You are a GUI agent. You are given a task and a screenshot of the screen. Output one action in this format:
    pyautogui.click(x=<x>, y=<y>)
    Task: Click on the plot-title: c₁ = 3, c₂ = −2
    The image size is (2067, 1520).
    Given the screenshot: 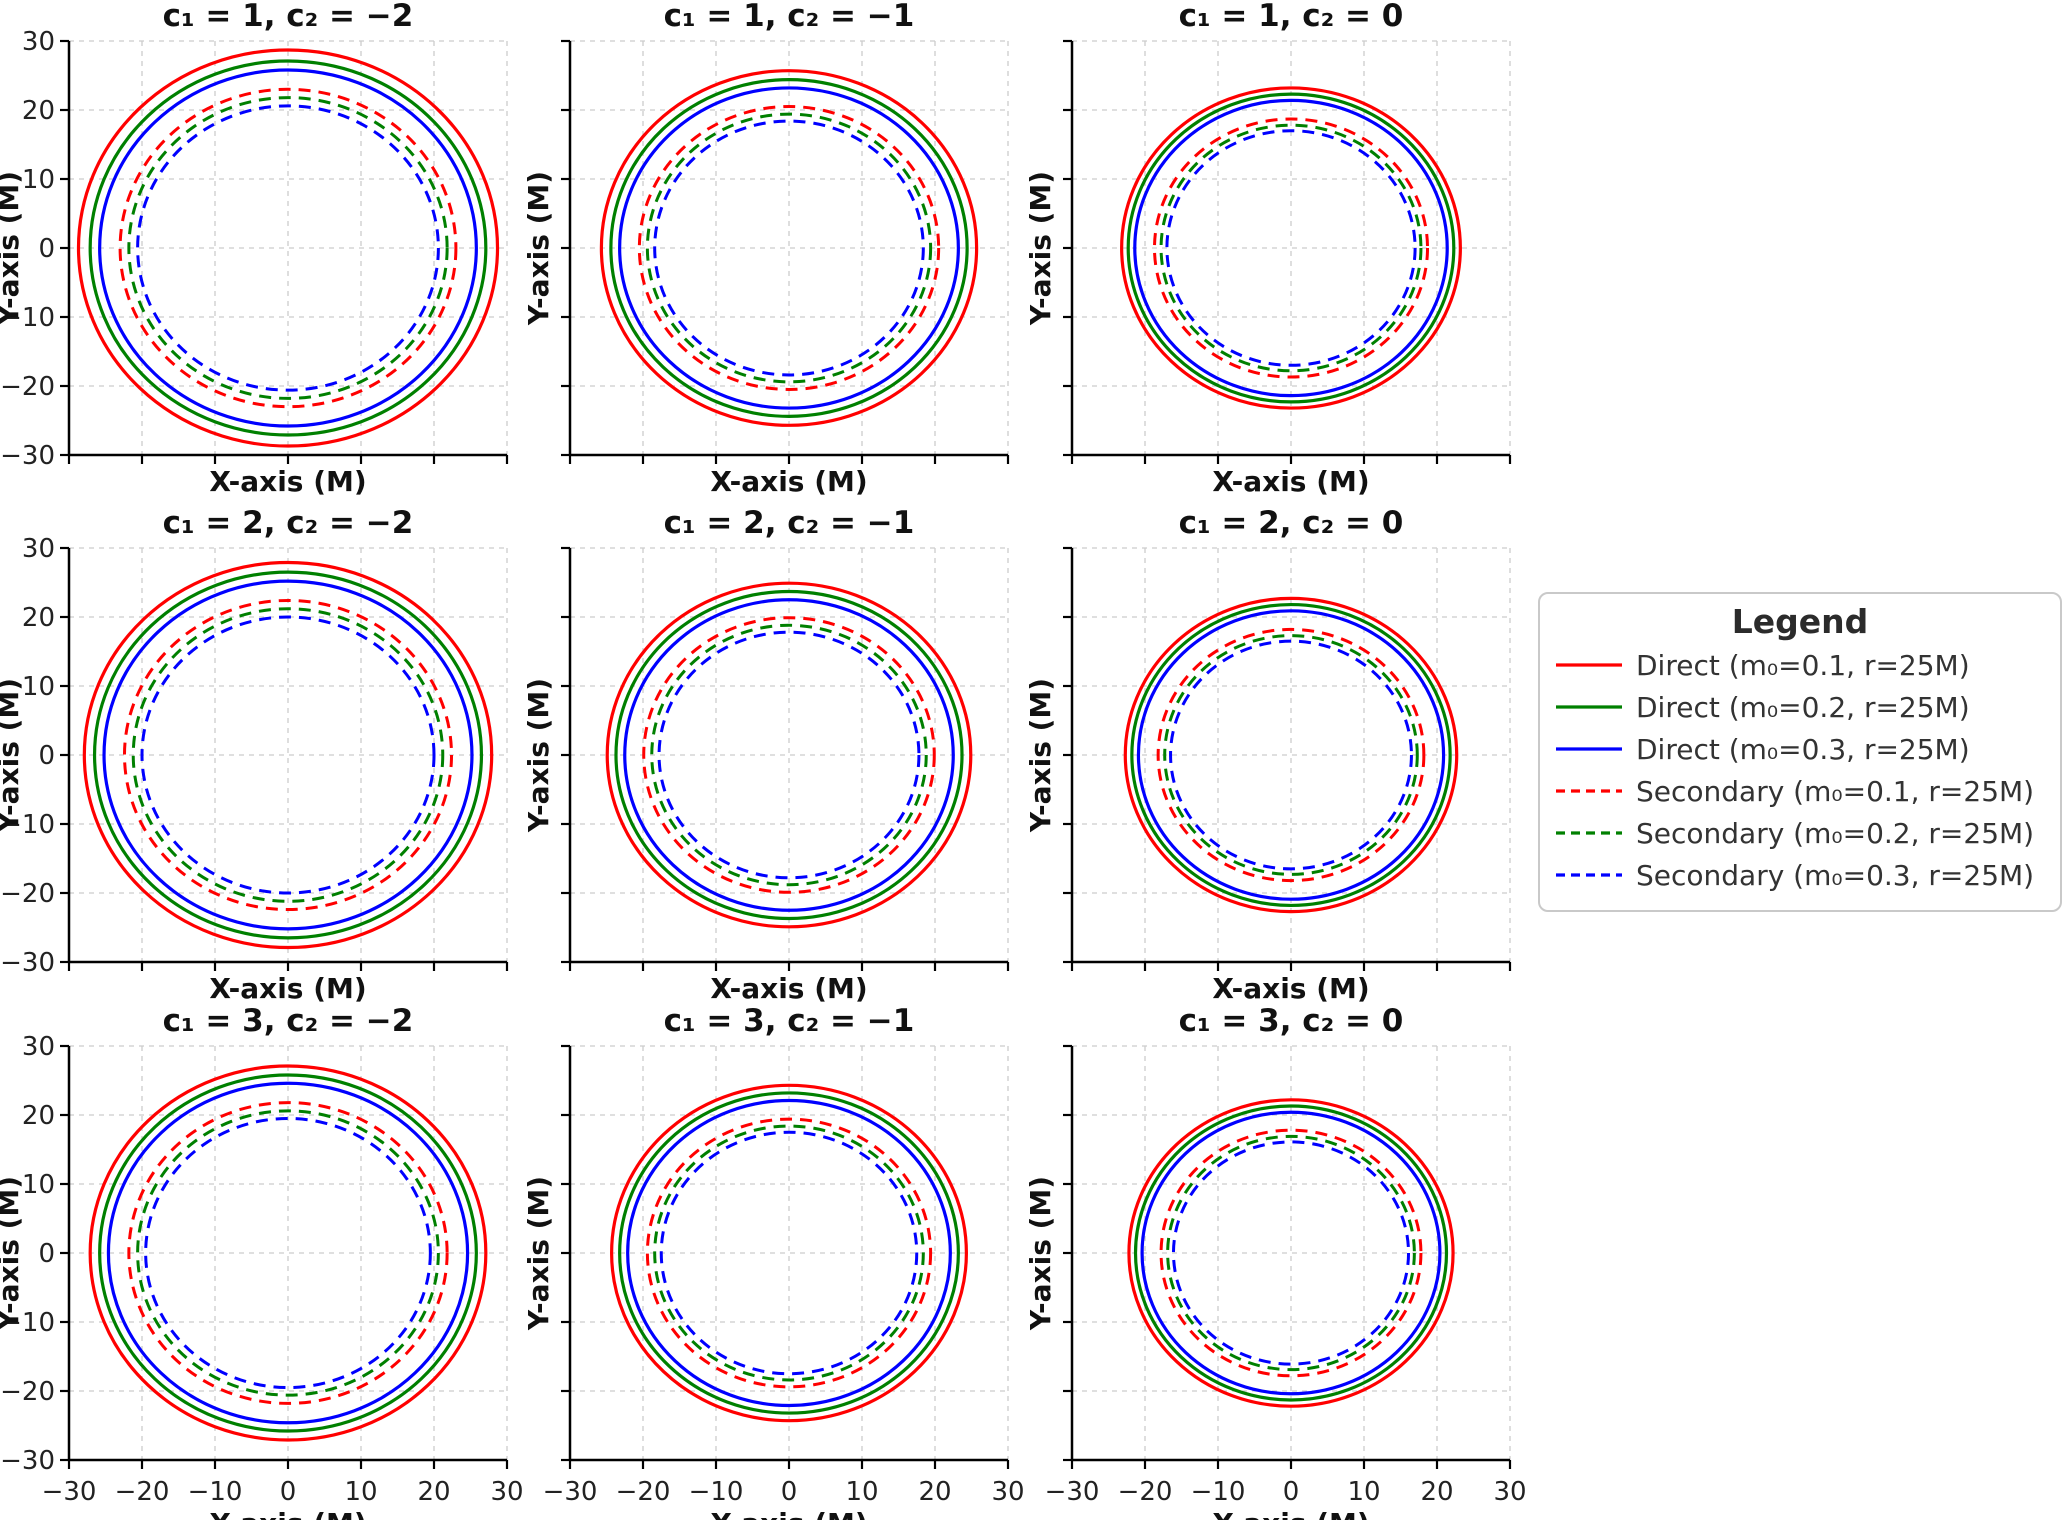 What is the action you would take?
    pyautogui.click(x=288, y=1021)
    